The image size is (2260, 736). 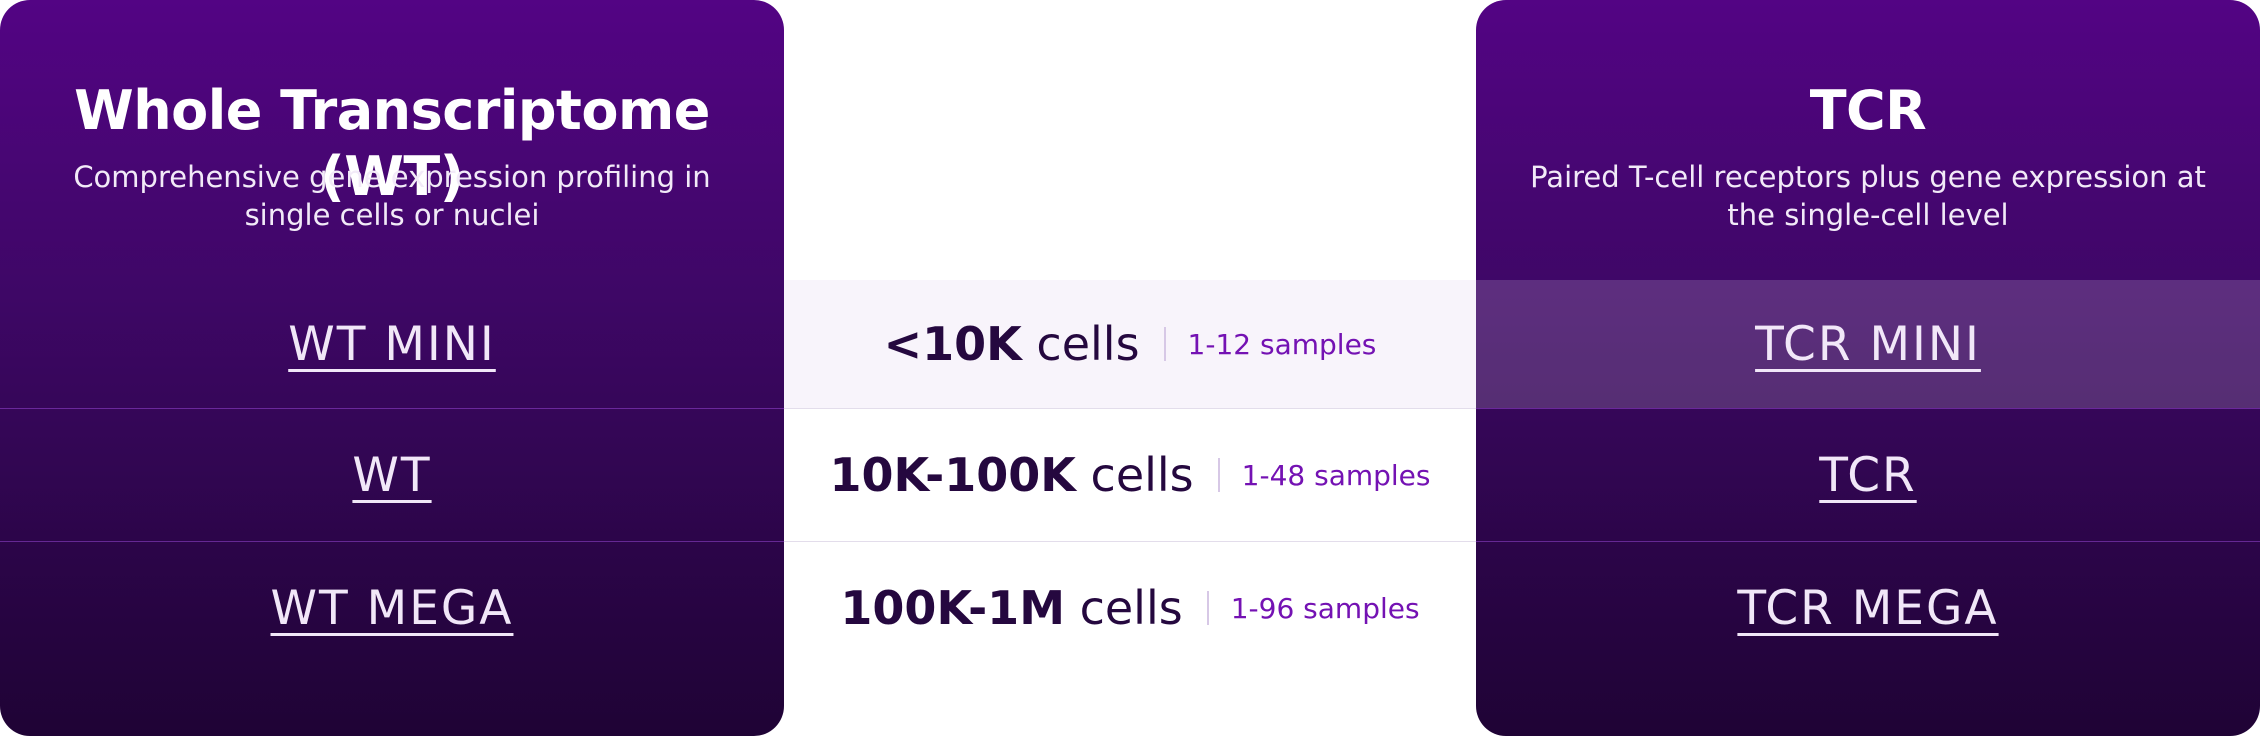 I want to click on cells-count: 100K-1M cells, so click(x=1011, y=608).